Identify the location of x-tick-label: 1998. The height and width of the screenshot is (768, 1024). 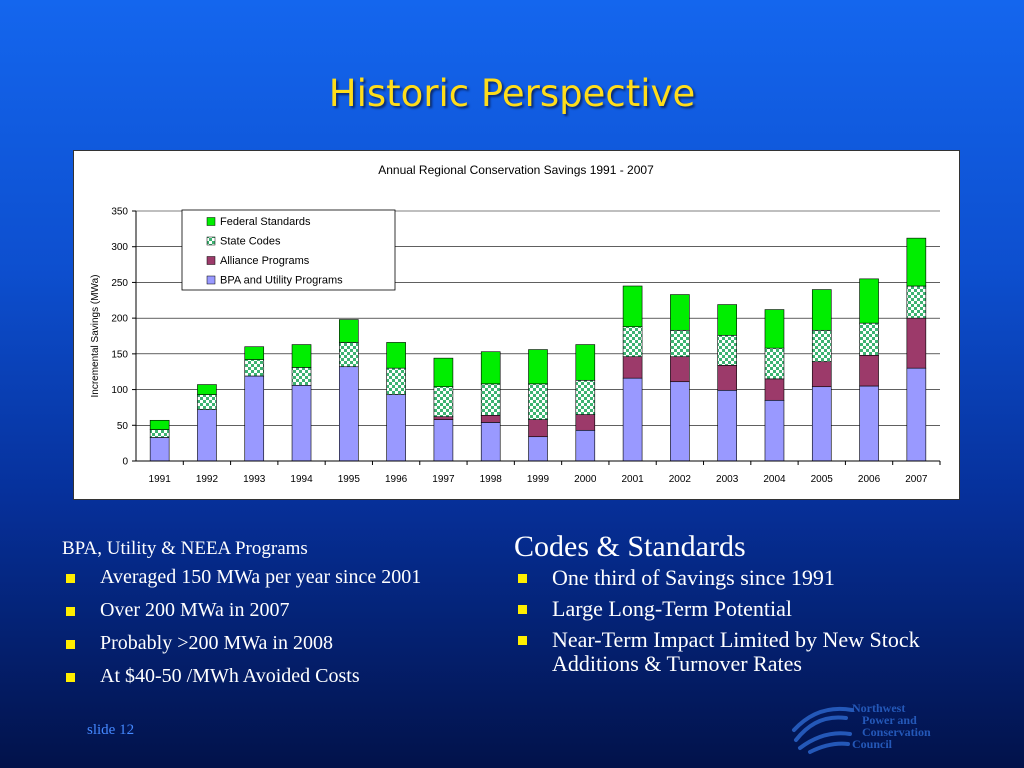
(491, 479).